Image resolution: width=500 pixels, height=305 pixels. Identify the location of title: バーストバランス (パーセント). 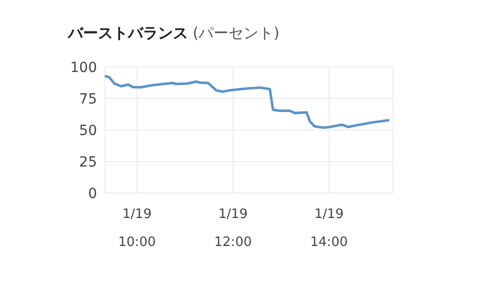
(174, 33).